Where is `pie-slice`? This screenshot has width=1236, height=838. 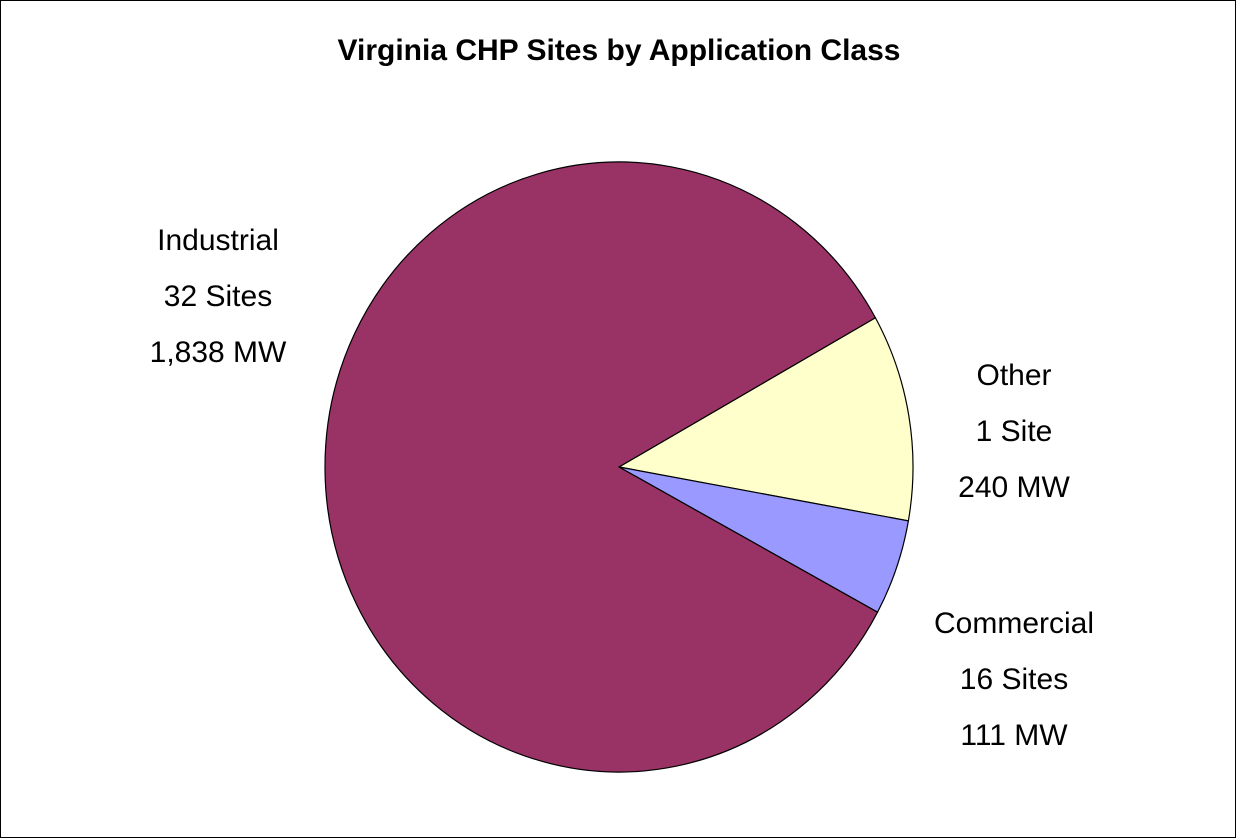 pie-slice is located at coordinates (765, 419).